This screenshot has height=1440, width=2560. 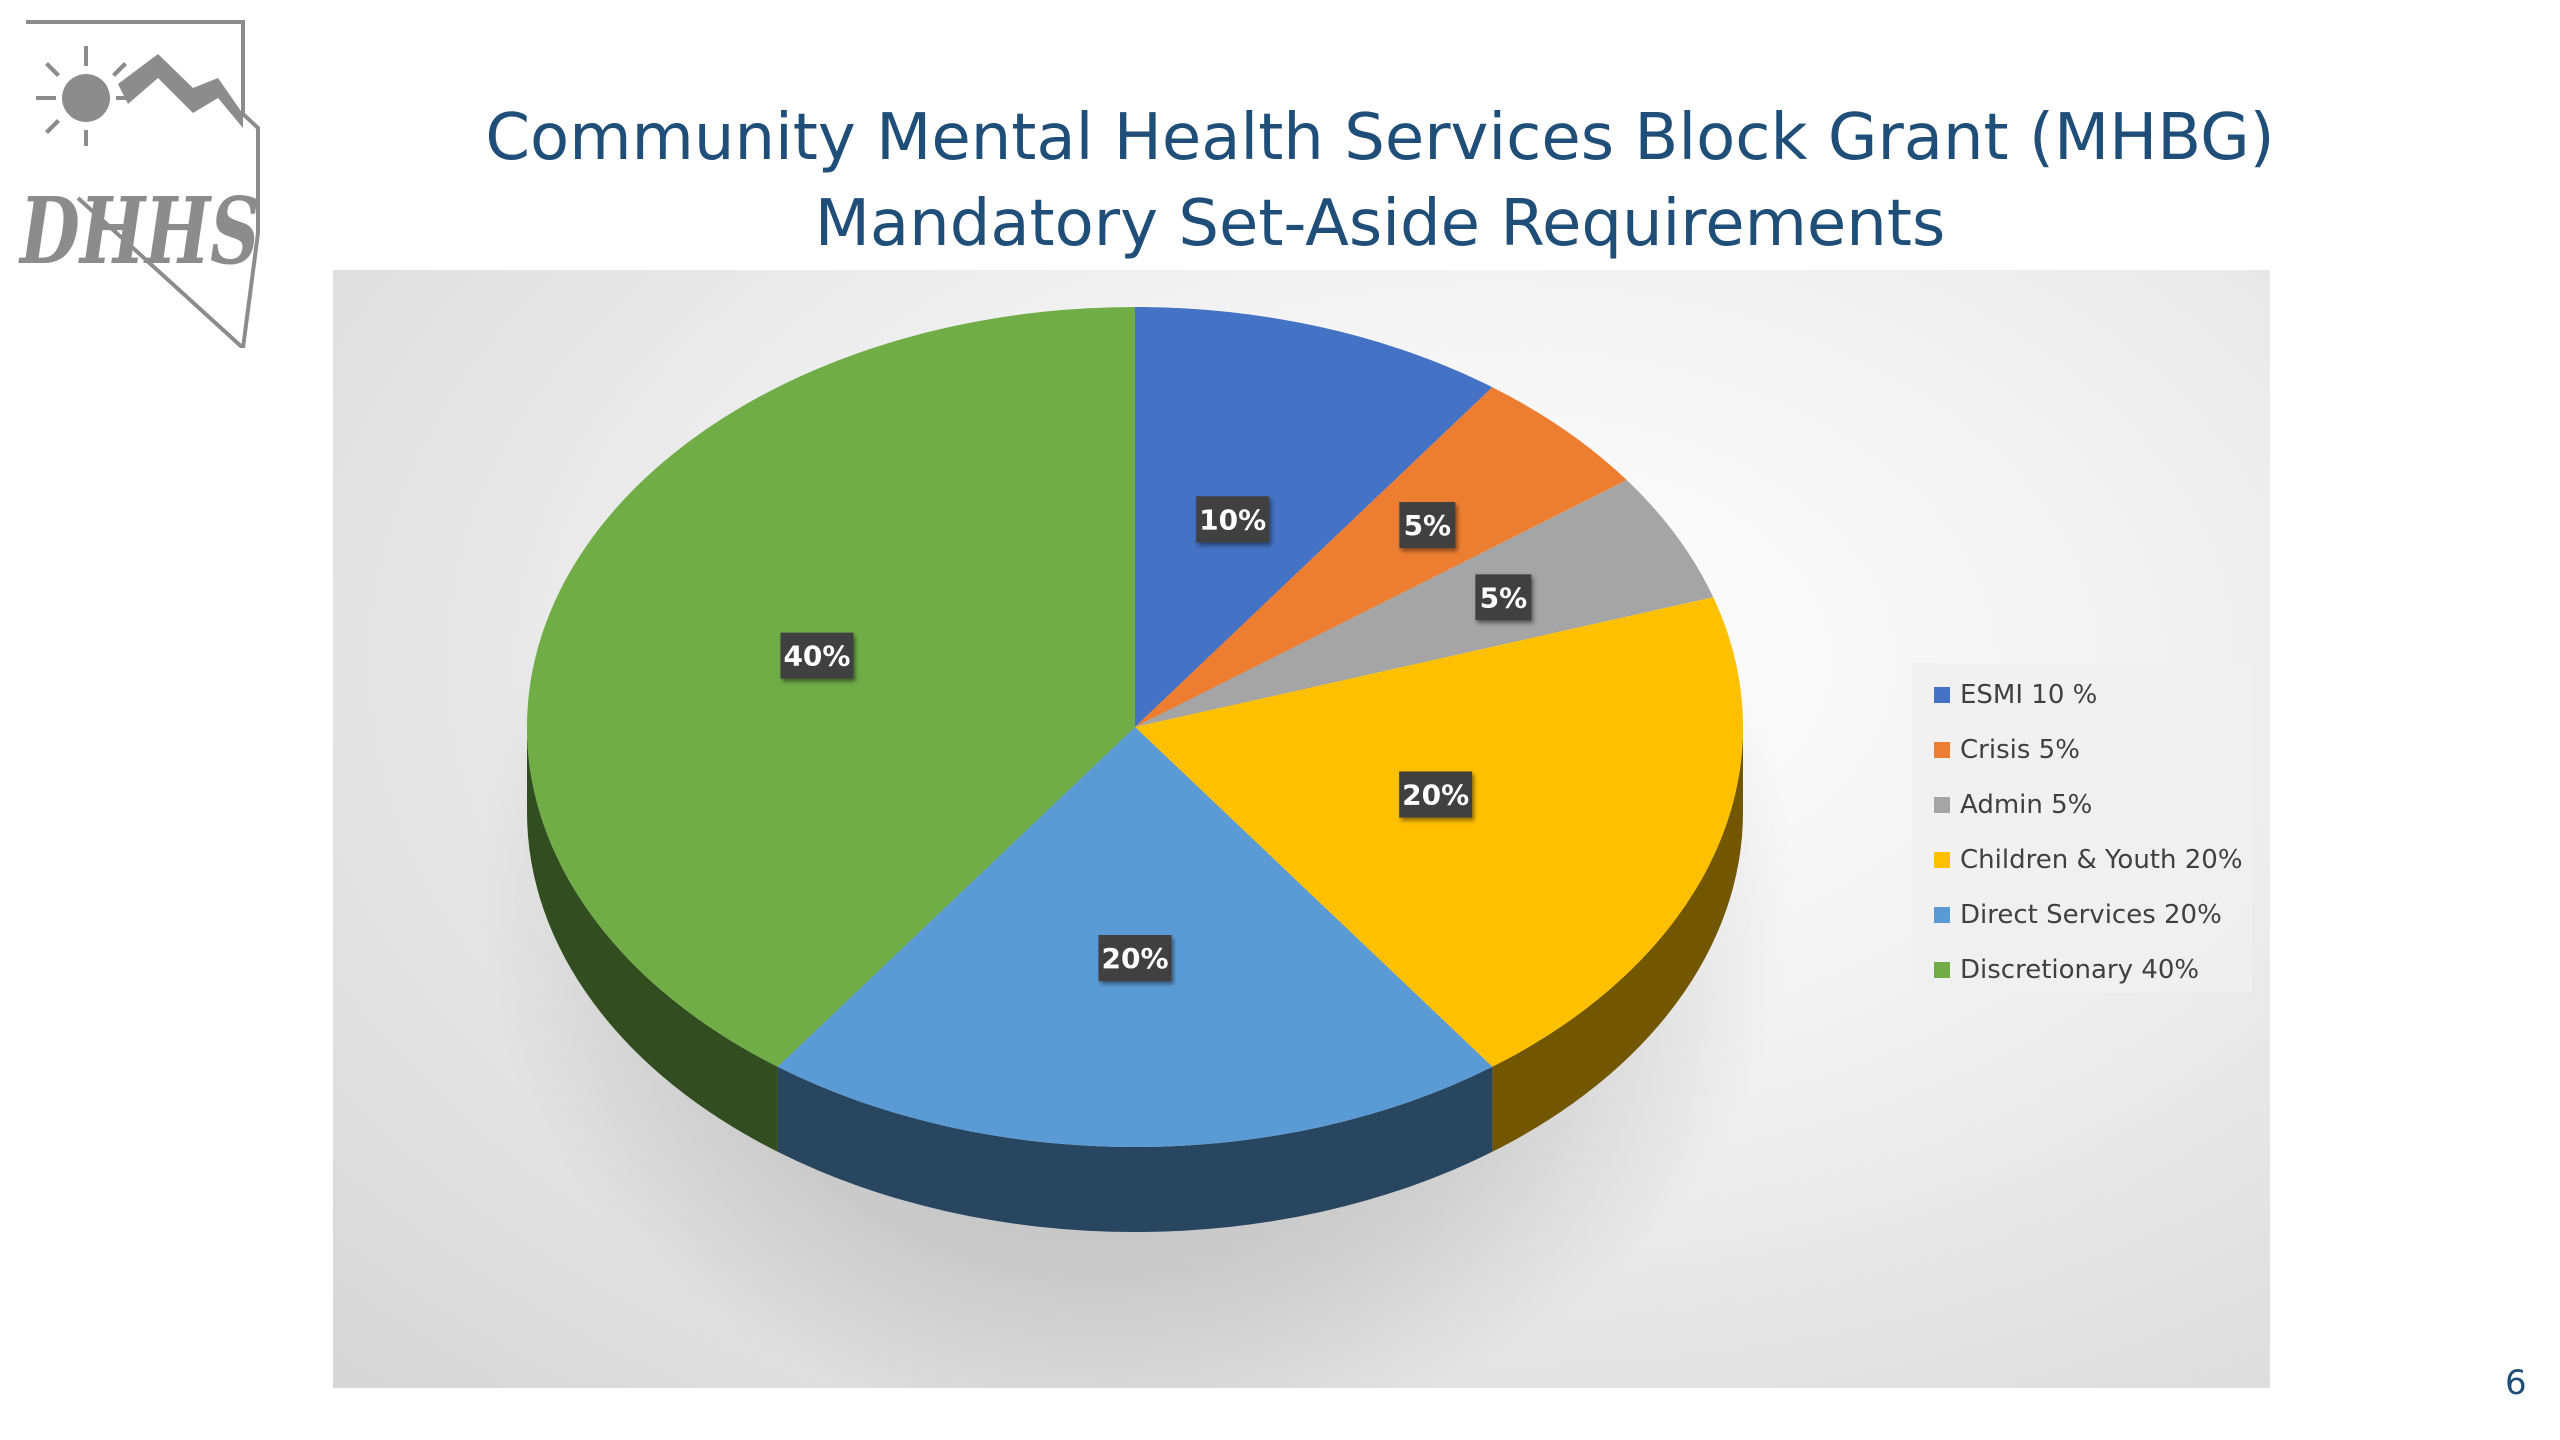 I want to click on legend-item-crisis-5: Crisis 5%, so click(x=2007, y=750).